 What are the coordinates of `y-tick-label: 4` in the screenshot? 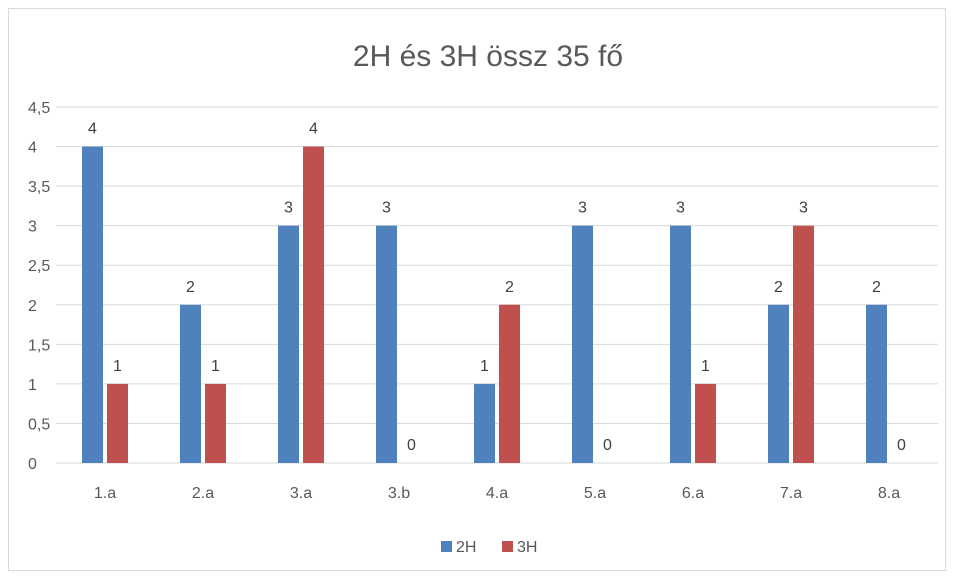 It's located at (32, 148).